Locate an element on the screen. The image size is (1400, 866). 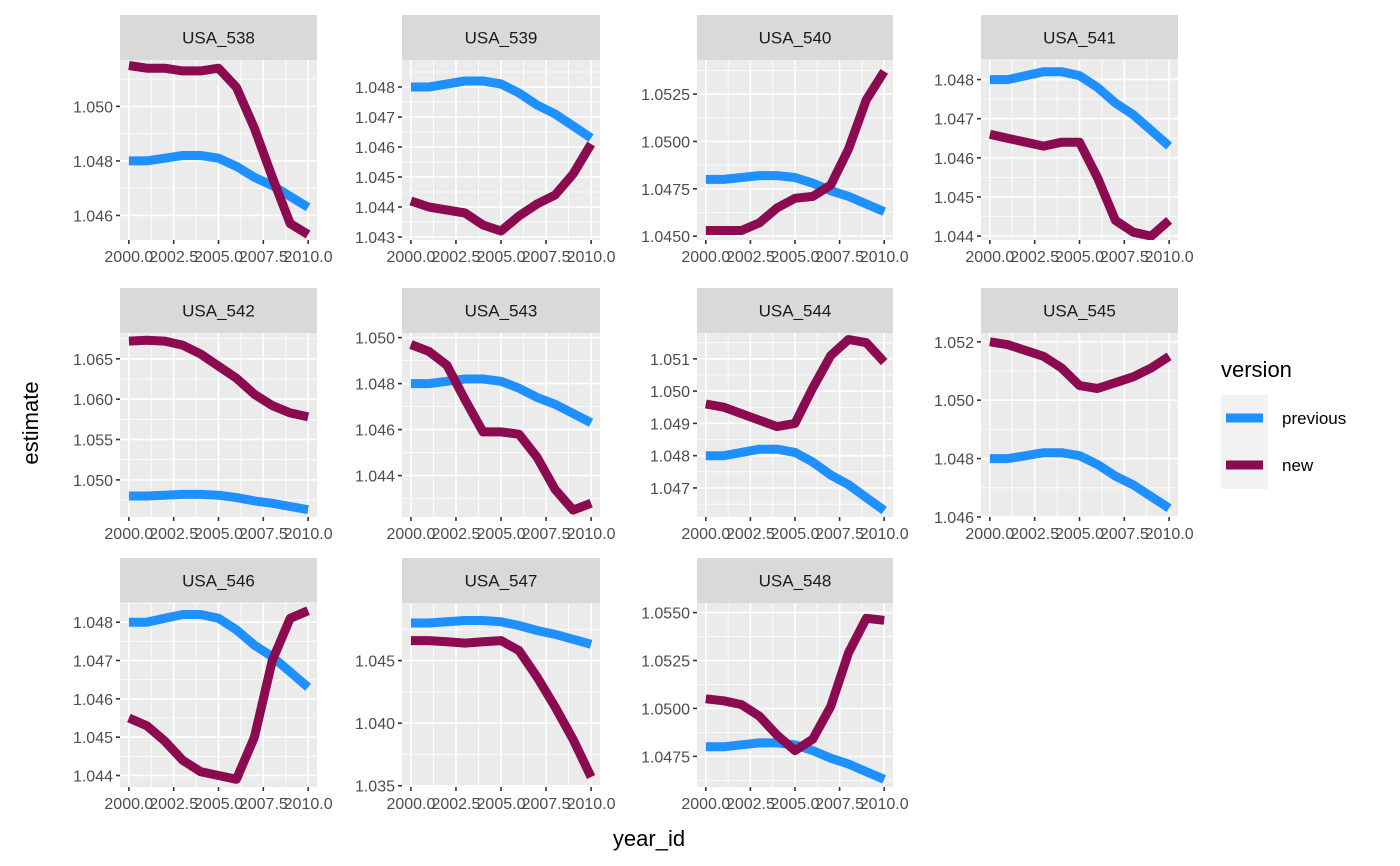
y-tick-label: 1.040 is located at coordinates (375, 724).